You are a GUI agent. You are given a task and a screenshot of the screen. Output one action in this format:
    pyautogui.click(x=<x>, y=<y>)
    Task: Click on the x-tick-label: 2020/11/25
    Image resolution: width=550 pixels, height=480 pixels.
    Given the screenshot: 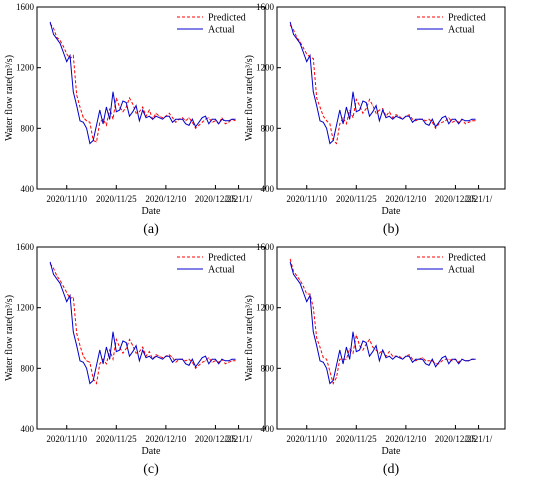 What is the action you would take?
    pyautogui.click(x=116, y=199)
    